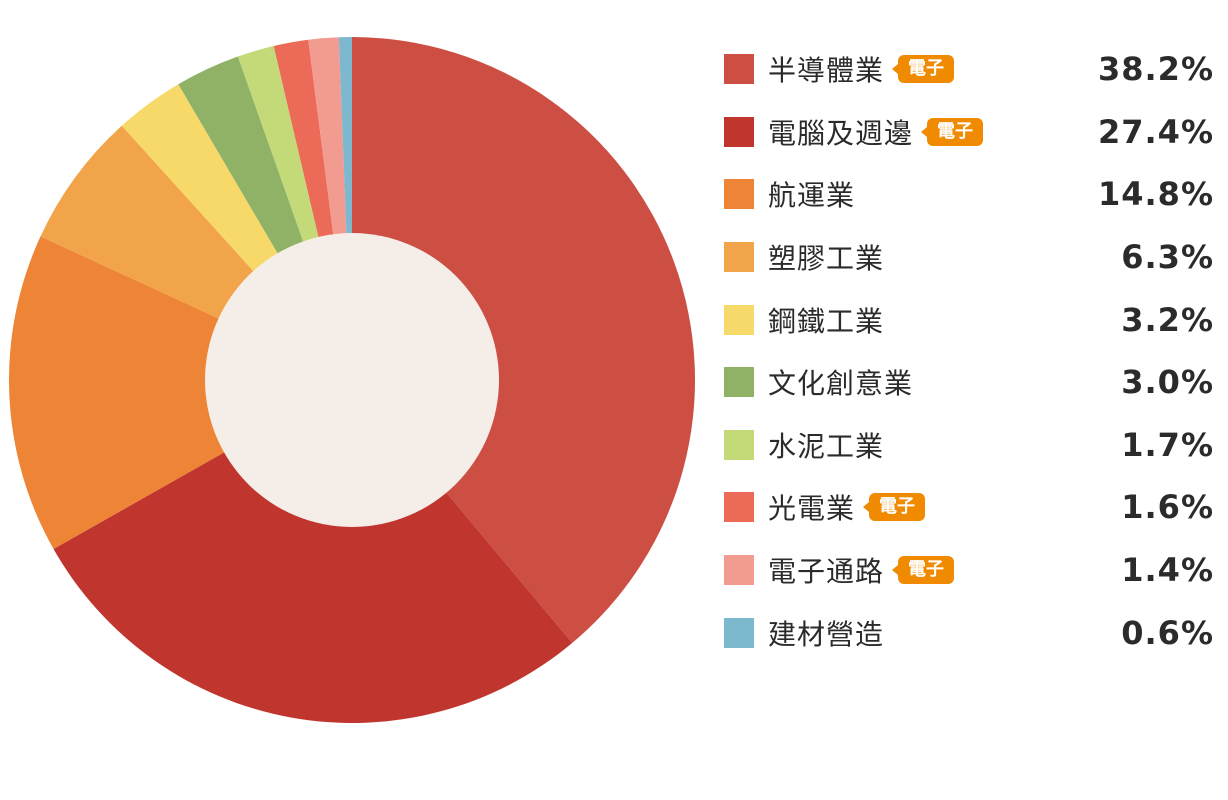 The height and width of the screenshot is (800, 1228). Describe the element at coordinates (969, 69) in the screenshot. I see `legend-item: 半導體業 電子 38.2%` at that location.